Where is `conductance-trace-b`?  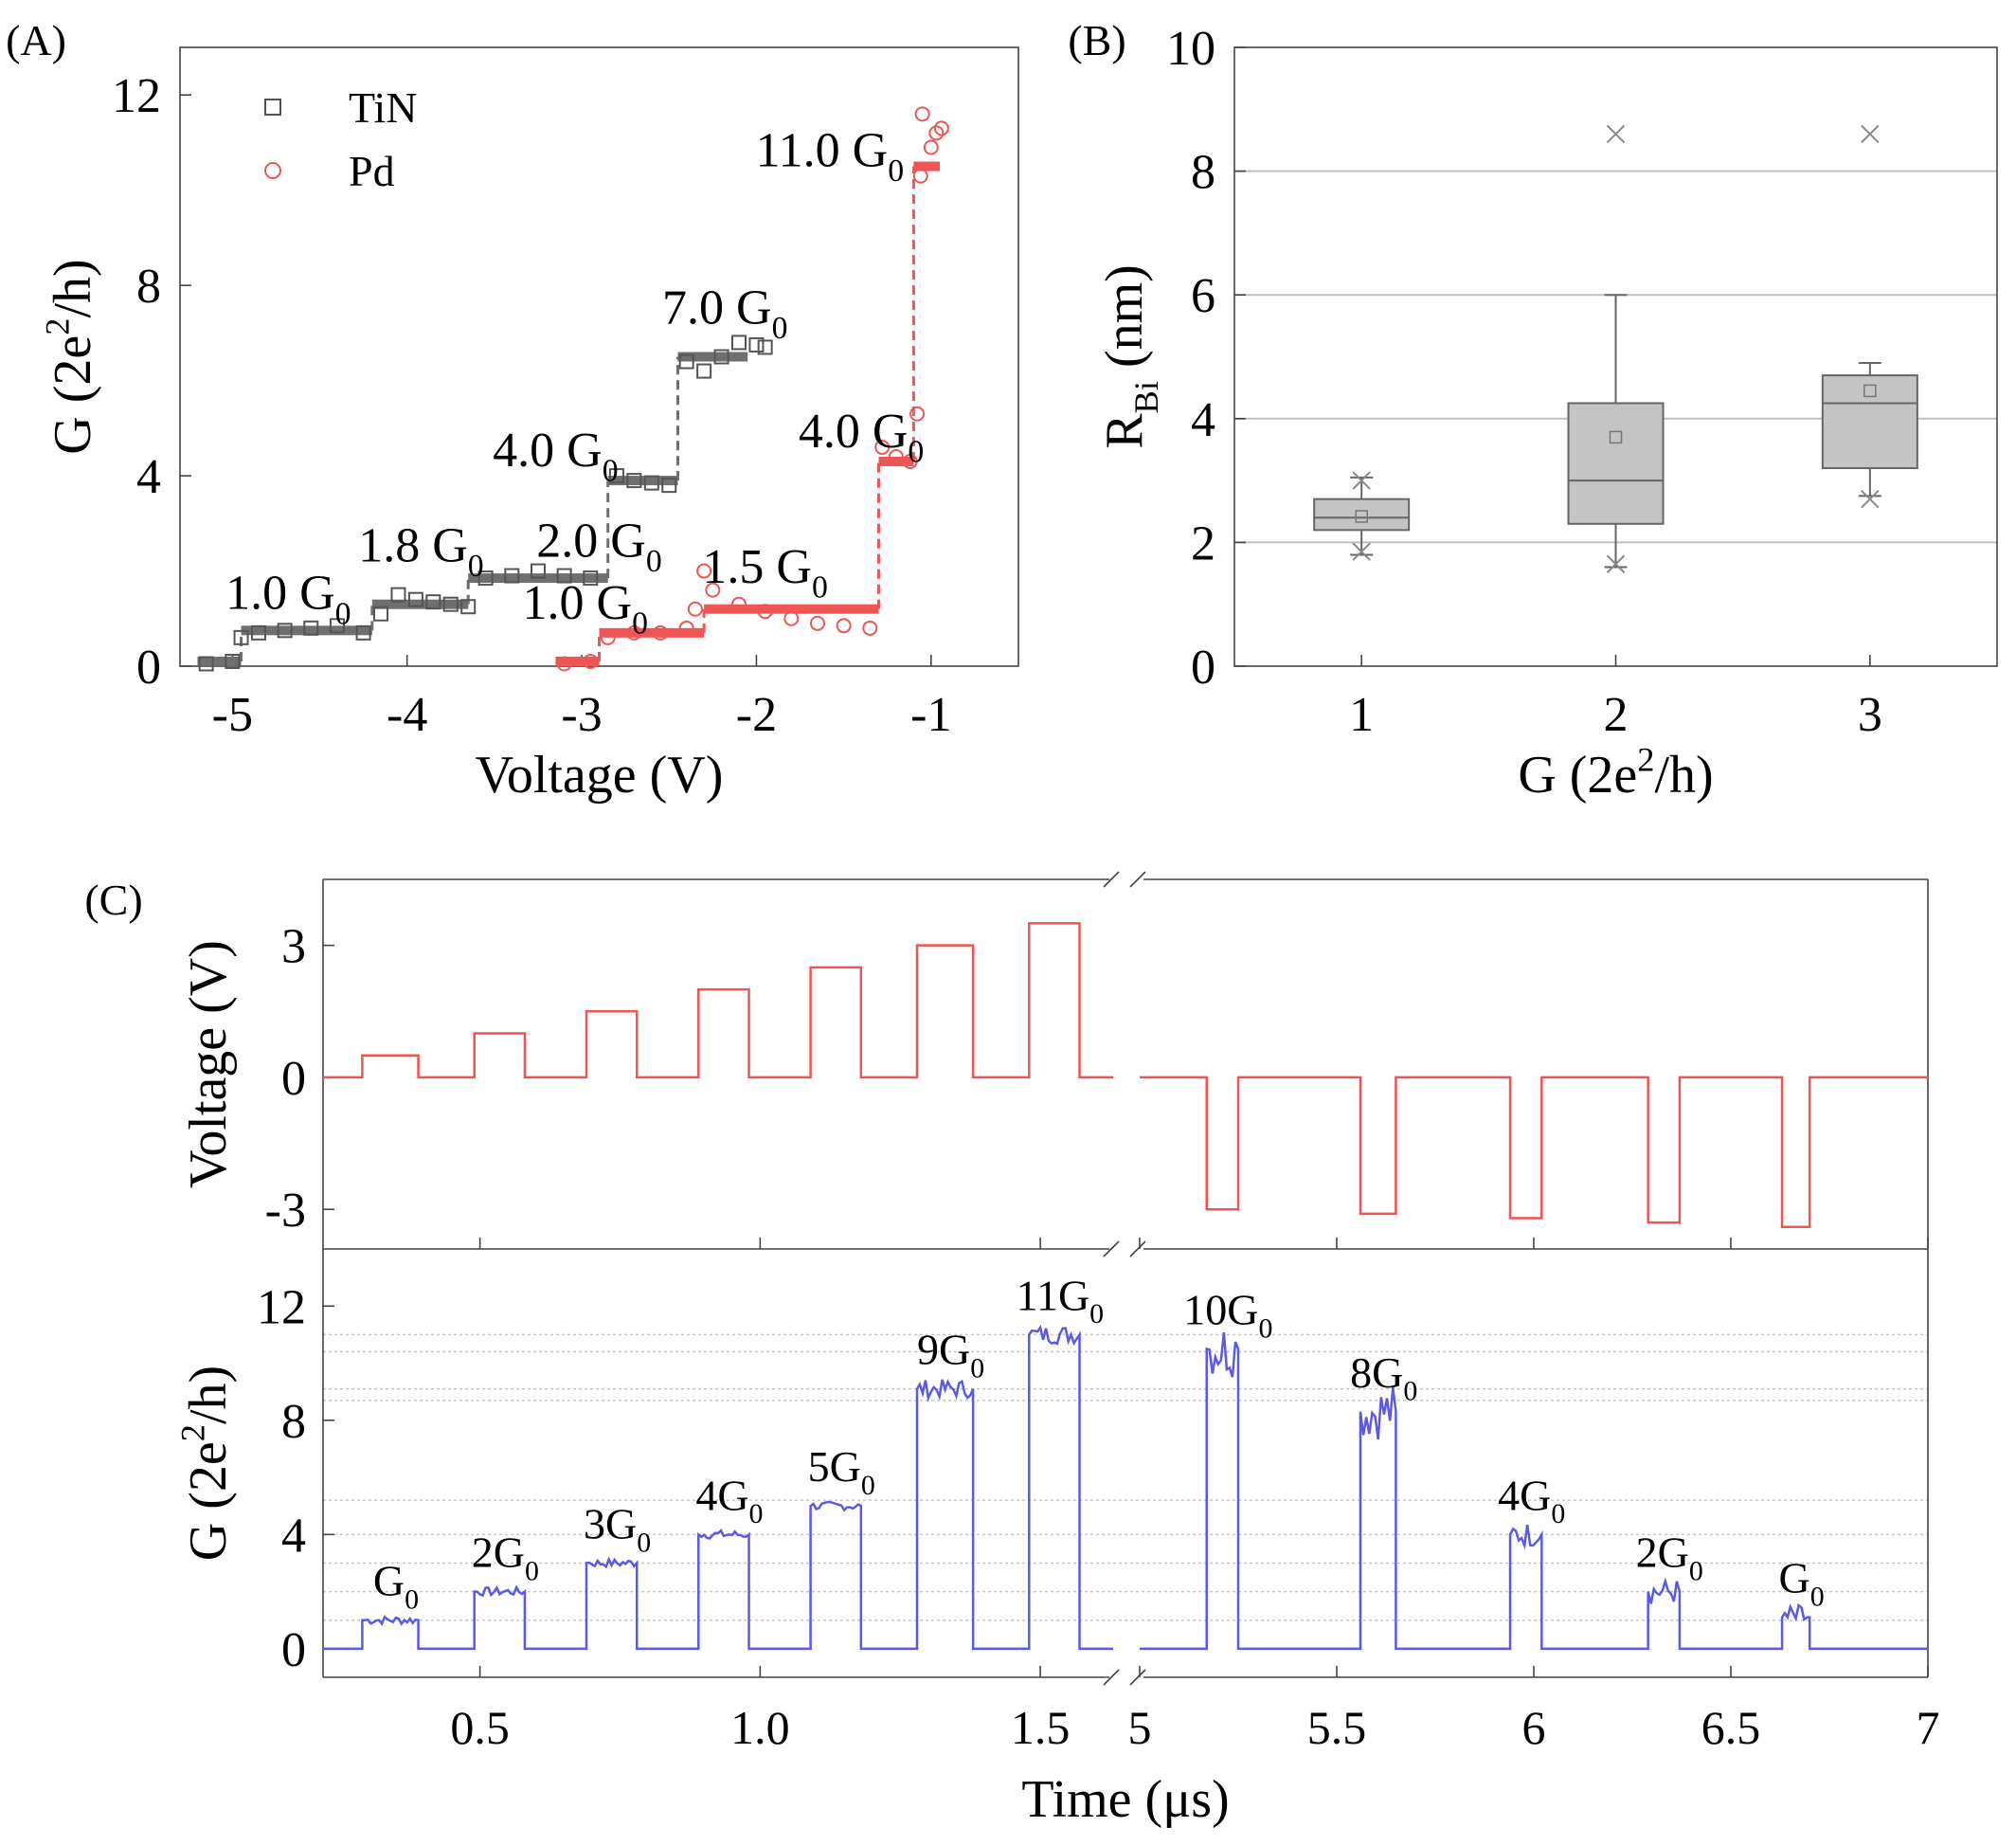 conductance-trace-b is located at coordinates (1534, 1491).